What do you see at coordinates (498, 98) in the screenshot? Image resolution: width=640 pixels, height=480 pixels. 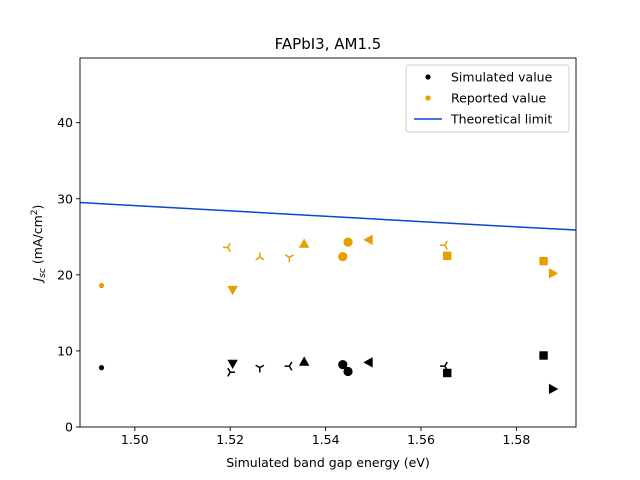 I see `legend-label: Reported value` at bounding box center [498, 98].